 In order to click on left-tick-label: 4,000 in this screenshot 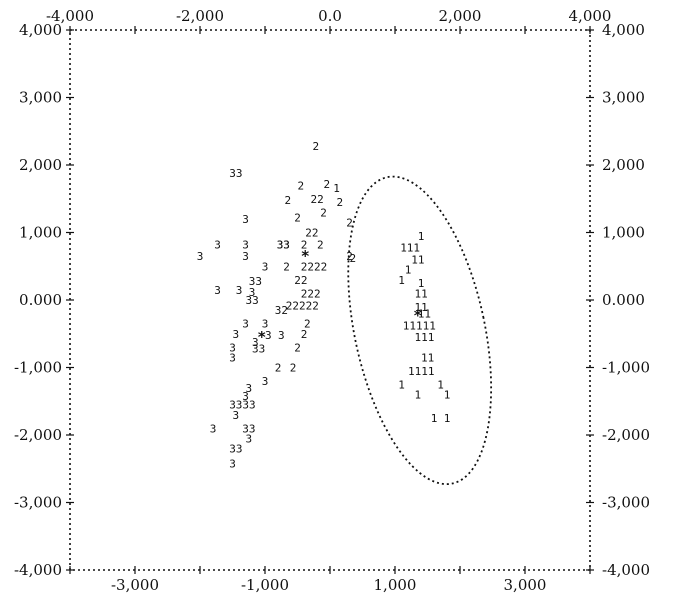, I will do `click(40, 30)`.